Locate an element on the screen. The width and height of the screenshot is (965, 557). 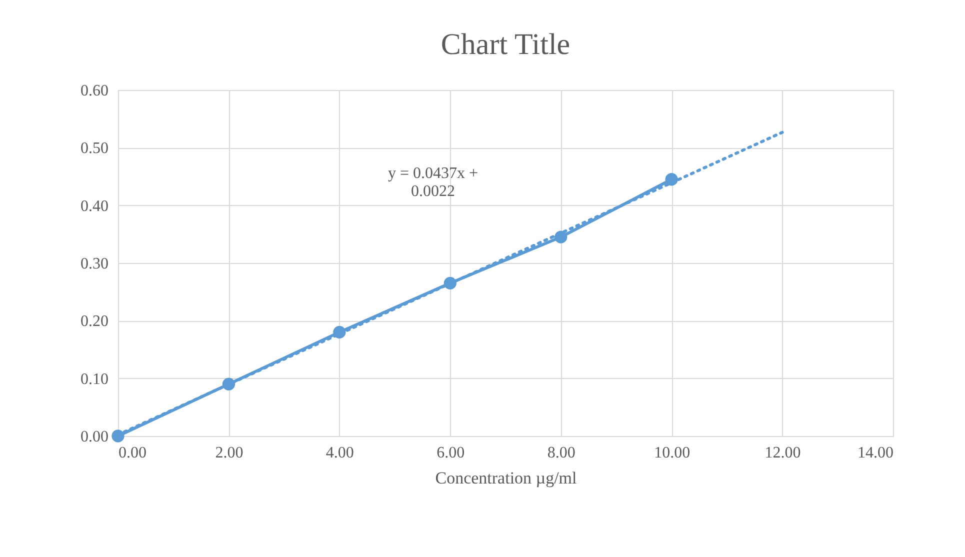
y-tick-label: 0.30 is located at coordinates (94, 264).